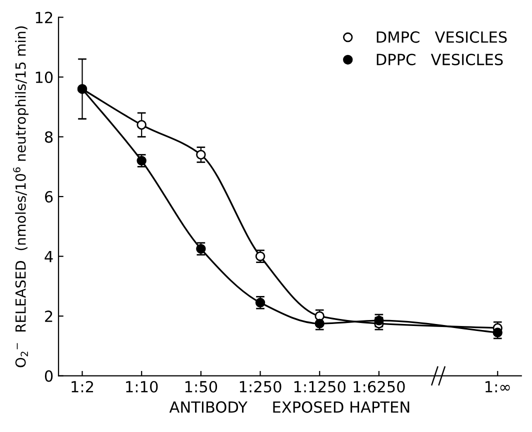  Describe the element at coordinates (379, 386) in the screenshot. I see `x-tick-label: 1:6250` at that location.